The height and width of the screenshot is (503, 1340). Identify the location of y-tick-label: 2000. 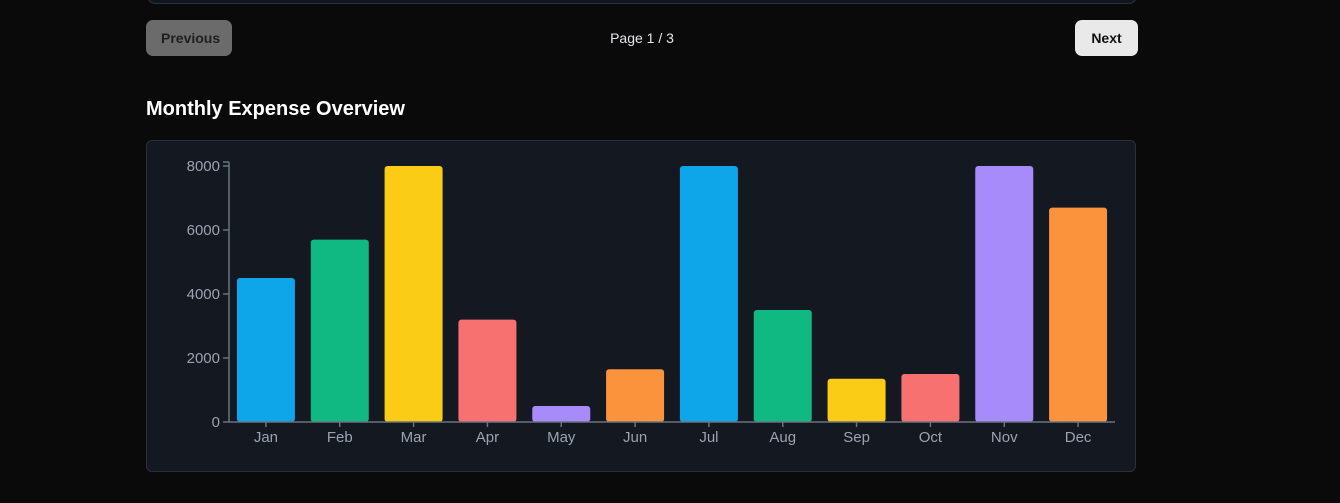
(203, 358).